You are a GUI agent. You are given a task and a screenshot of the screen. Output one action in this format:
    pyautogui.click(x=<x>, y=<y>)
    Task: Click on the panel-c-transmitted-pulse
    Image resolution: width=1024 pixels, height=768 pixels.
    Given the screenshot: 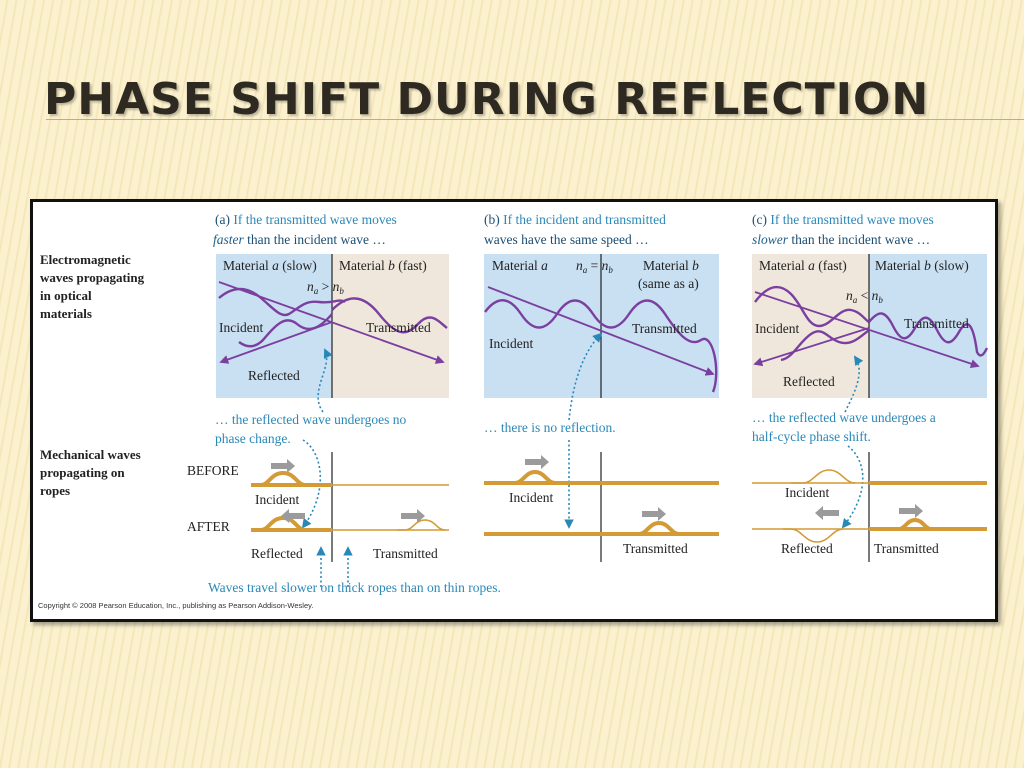 What is the action you would take?
    pyautogui.click(x=912, y=524)
    